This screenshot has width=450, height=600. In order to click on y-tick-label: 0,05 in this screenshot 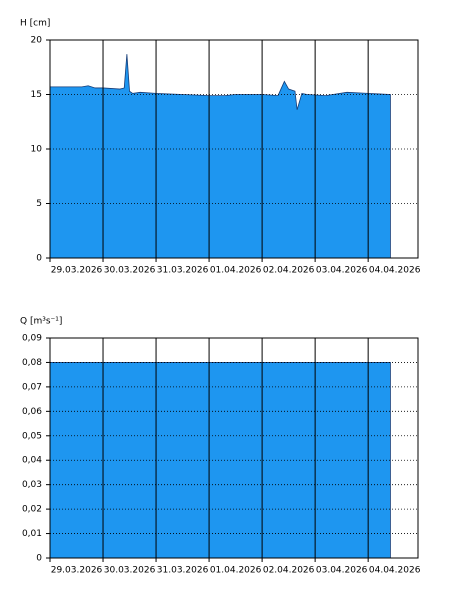, I will do `click(32, 436)`.